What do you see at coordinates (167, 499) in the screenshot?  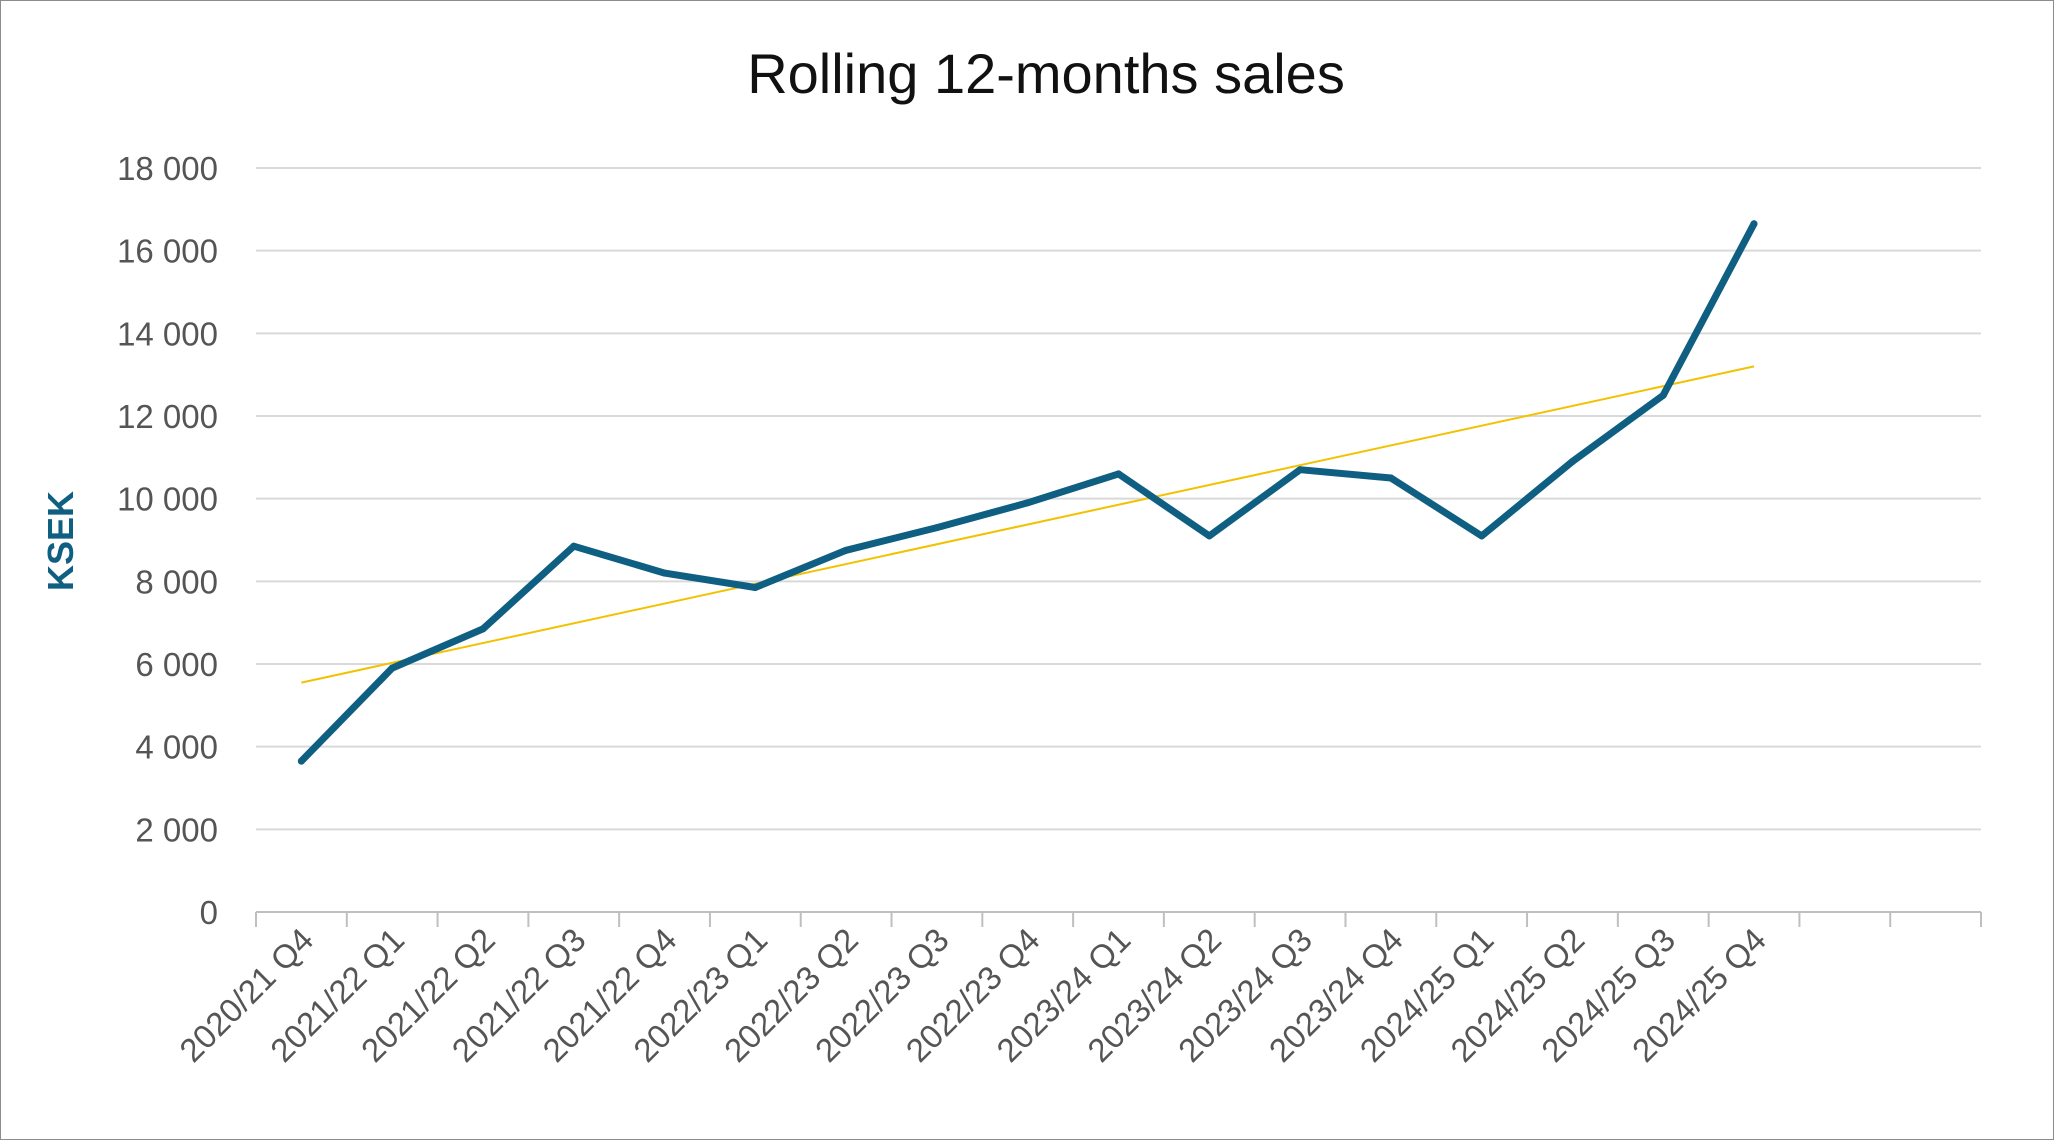 I see `y-tick-label: 10 000` at bounding box center [167, 499].